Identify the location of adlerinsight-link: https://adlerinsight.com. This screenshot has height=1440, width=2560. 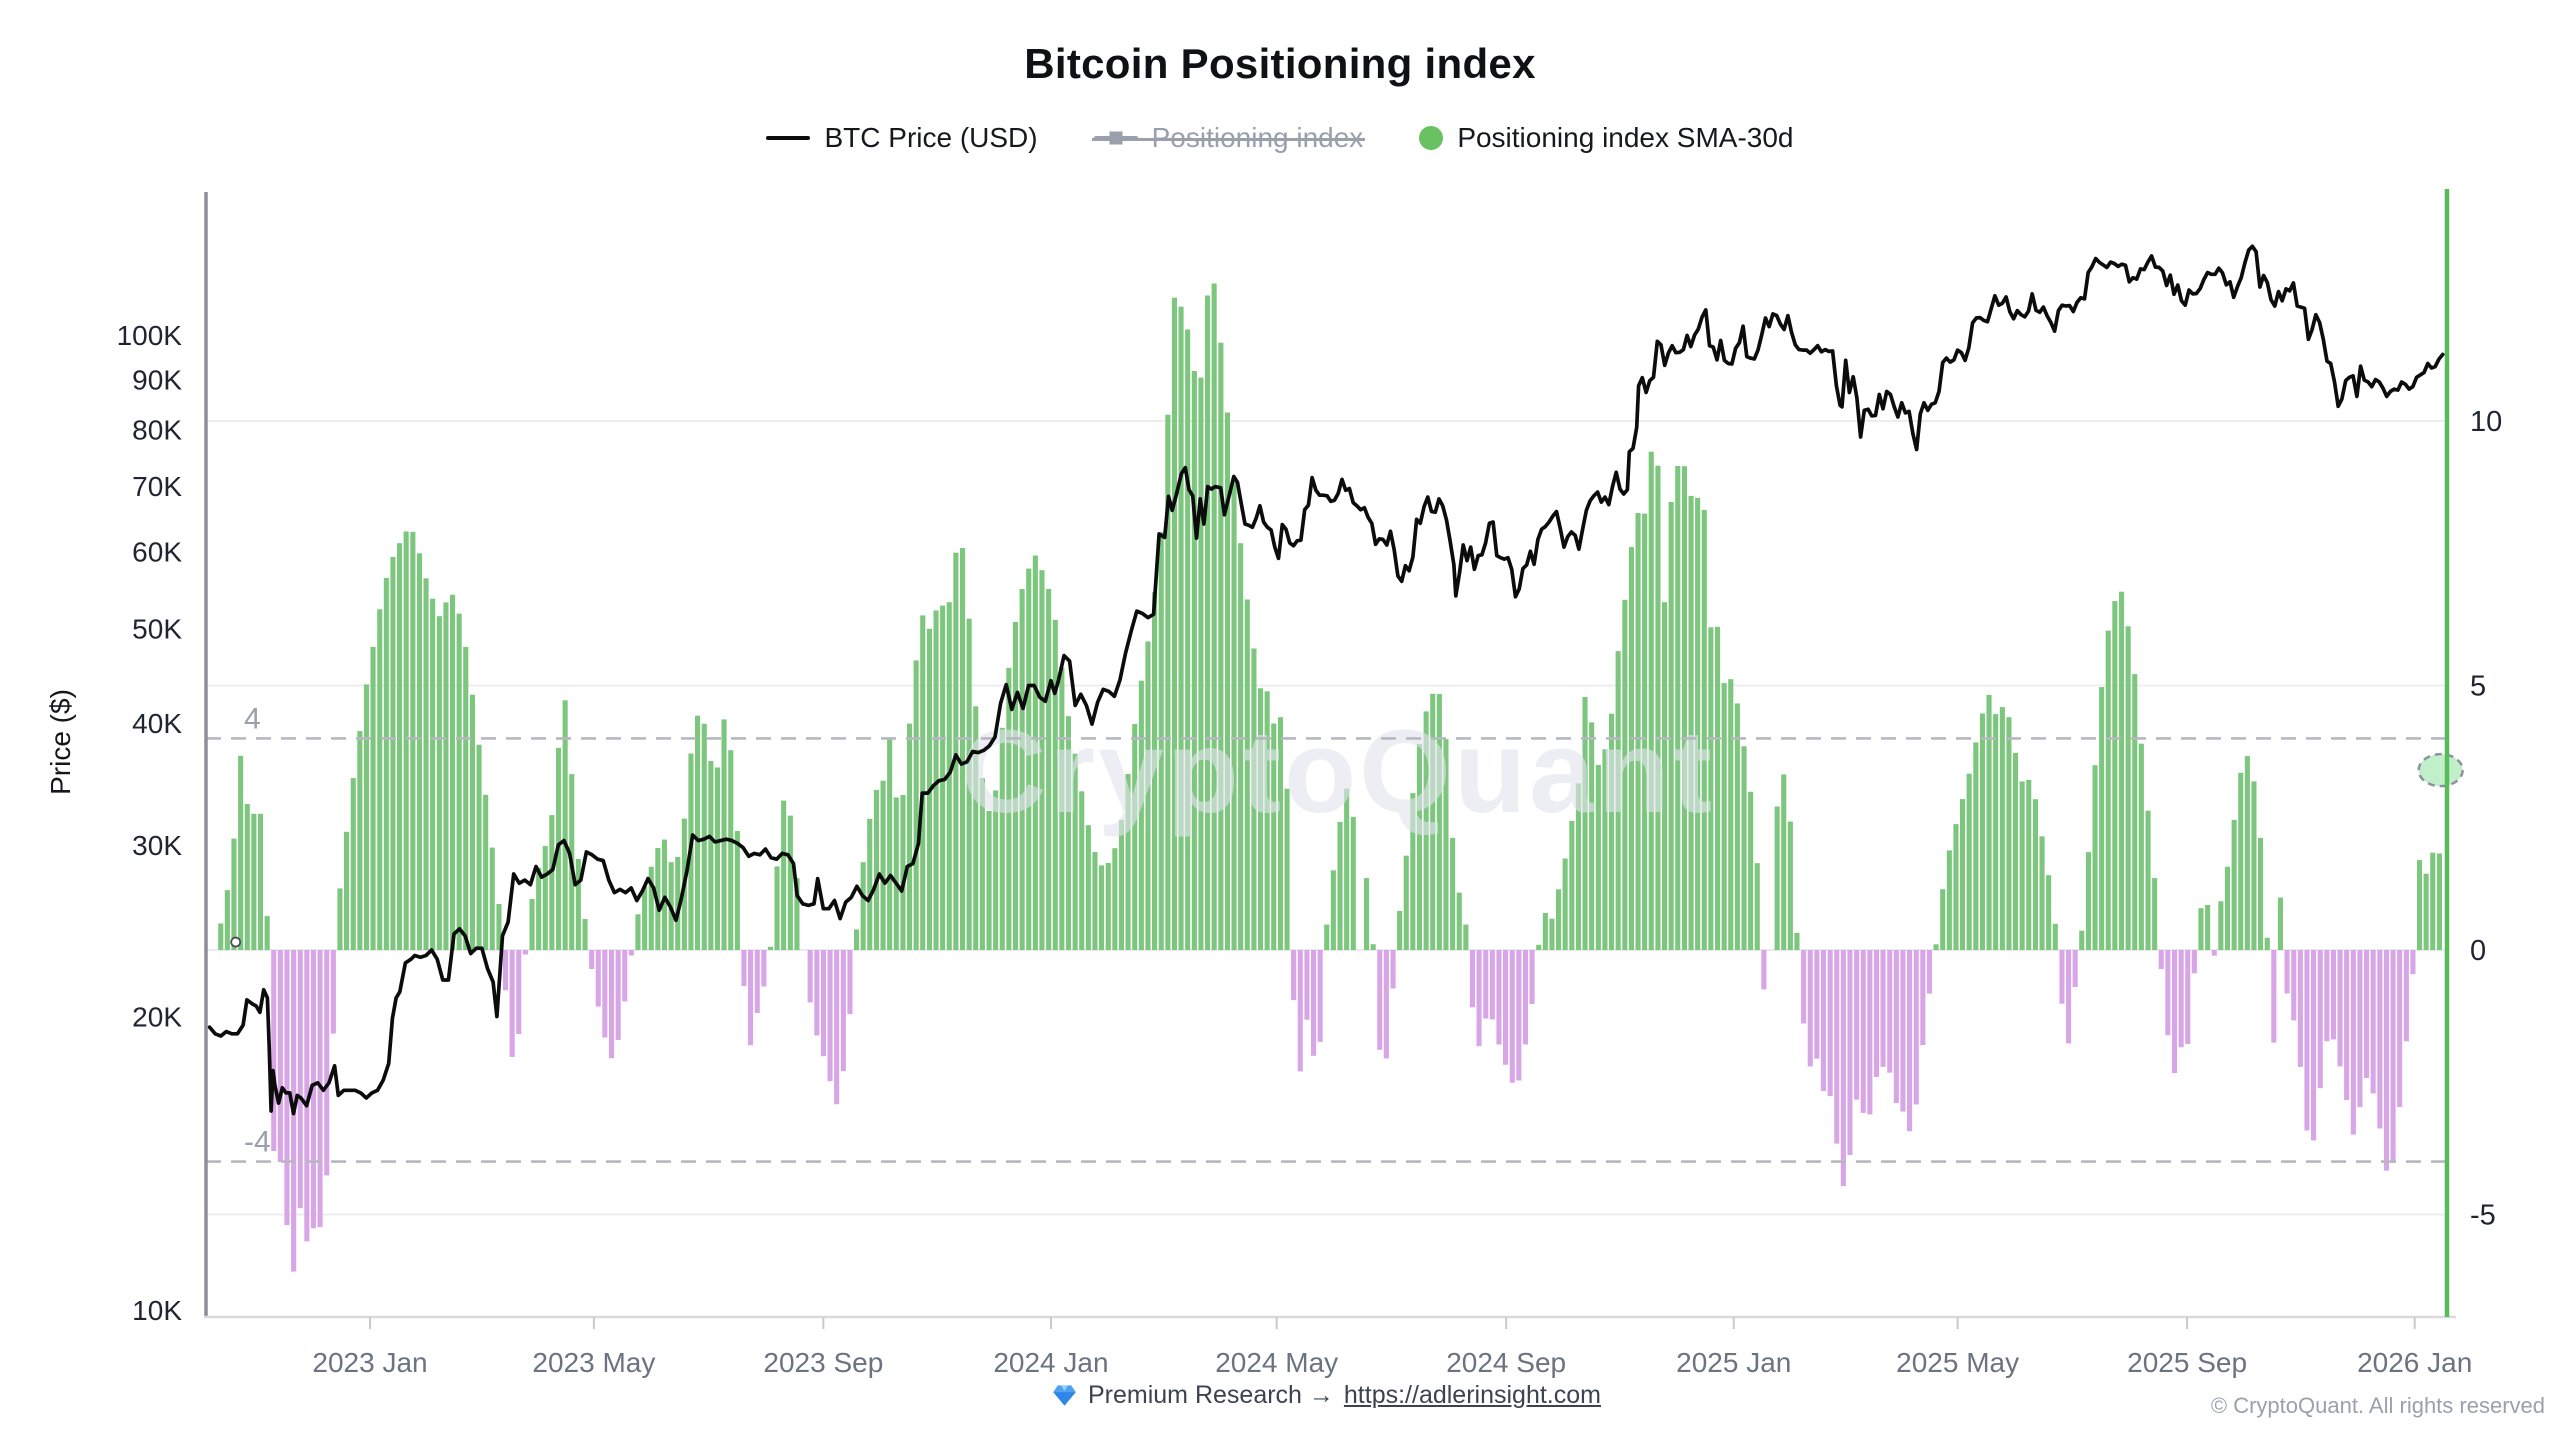
(1472, 1395).